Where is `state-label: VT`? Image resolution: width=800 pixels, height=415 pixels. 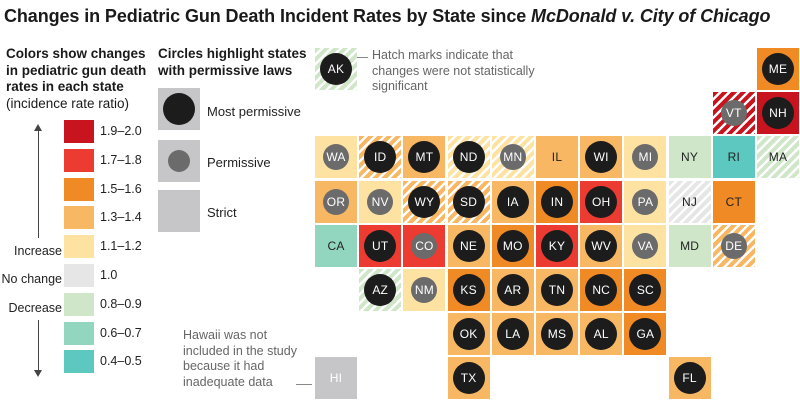 state-label: VT is located at coordinates (733, 113).